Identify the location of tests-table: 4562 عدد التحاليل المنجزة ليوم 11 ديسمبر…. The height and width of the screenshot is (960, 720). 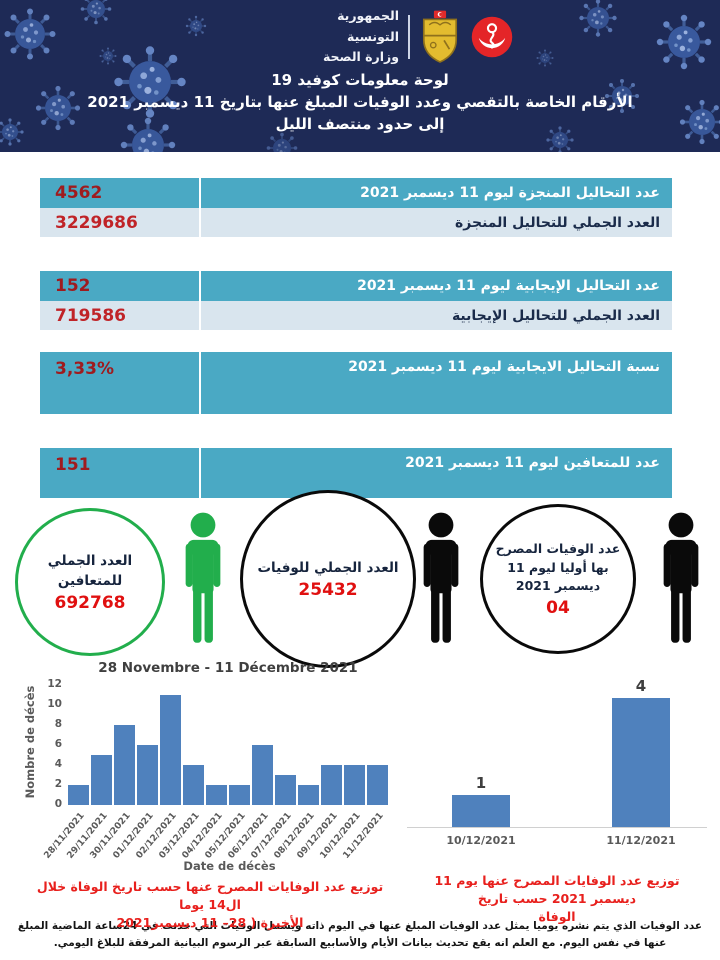
(356, 207).